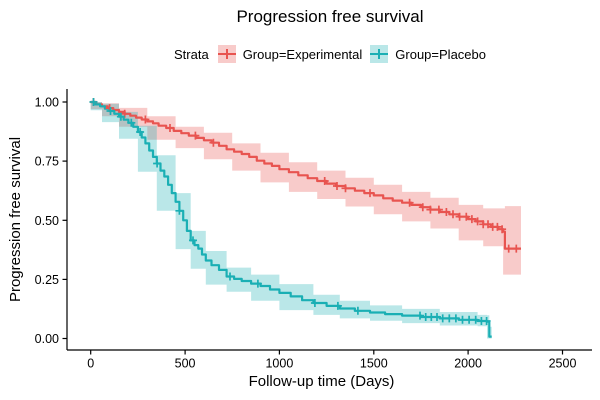  What do you see at coordinates (226, 54) in the screenshot?
I see `censor-plus-key-experimental-icon` at bounding box center [226, 54].